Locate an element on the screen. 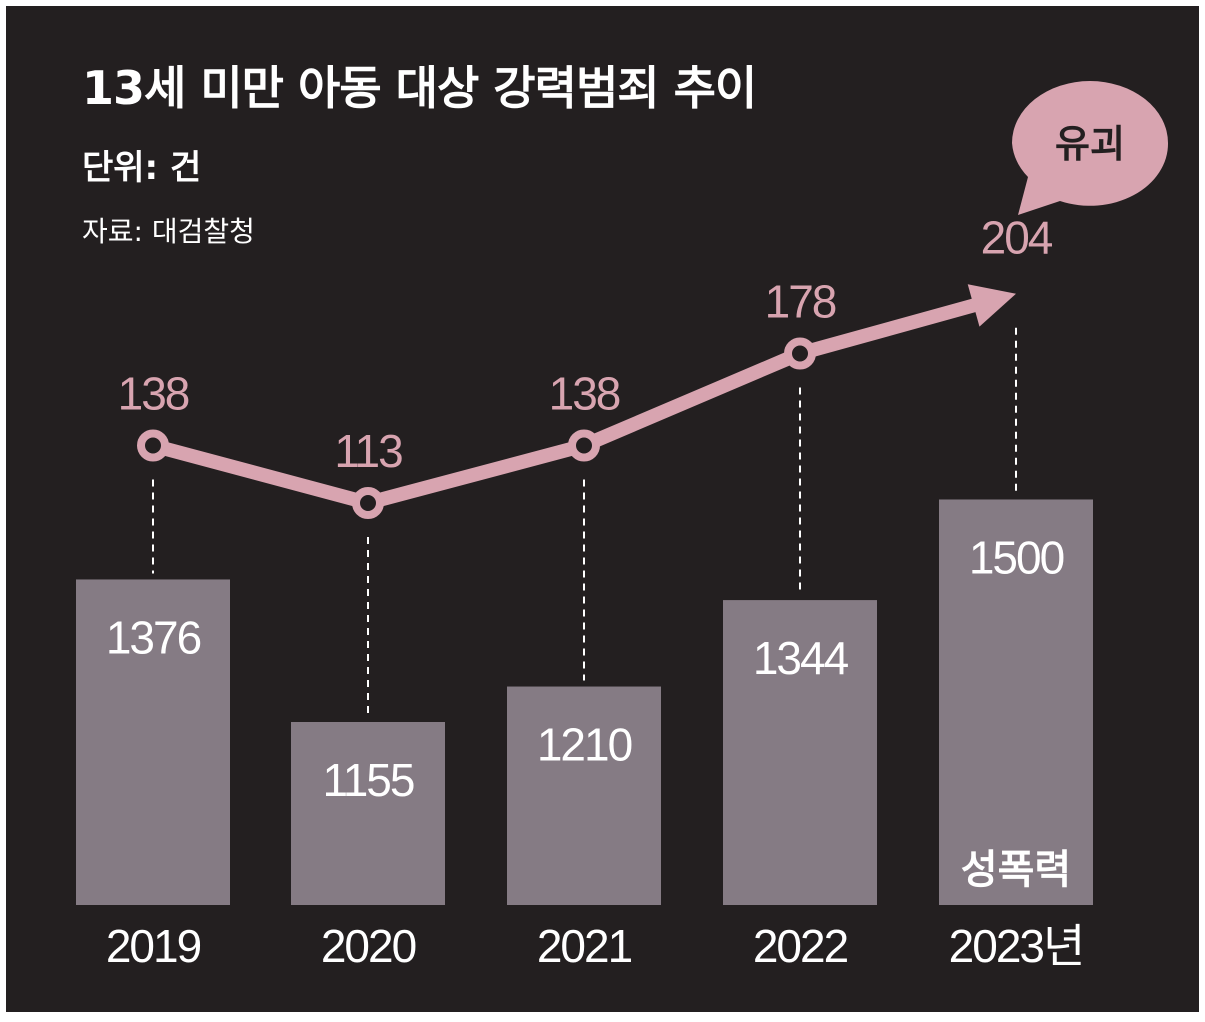 The height and width of the screenshot is (1022, 1205). line-callout: 유괴 is located at coordinates (1090, 148).